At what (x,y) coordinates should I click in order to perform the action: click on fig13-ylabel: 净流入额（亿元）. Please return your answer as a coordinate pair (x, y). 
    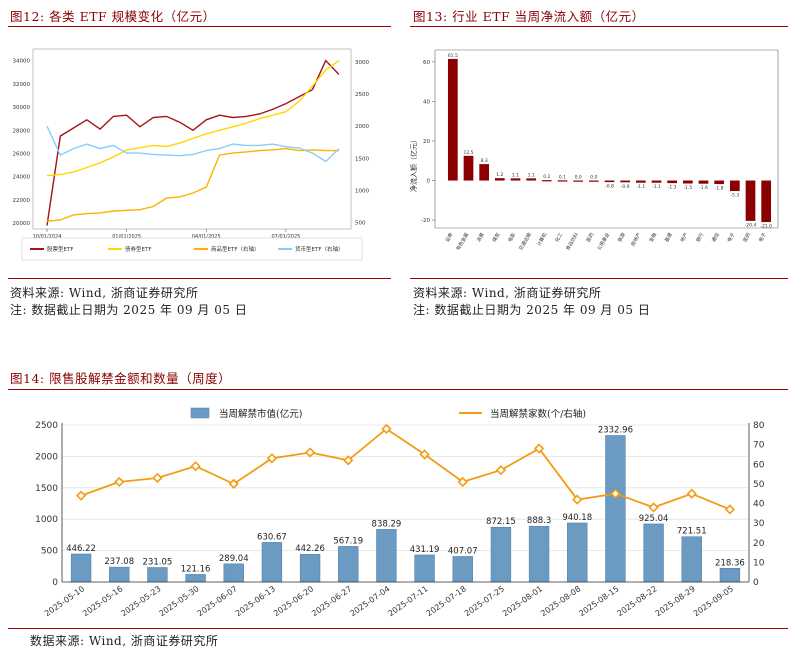
    Looking at the image, I should click on (414, 164).